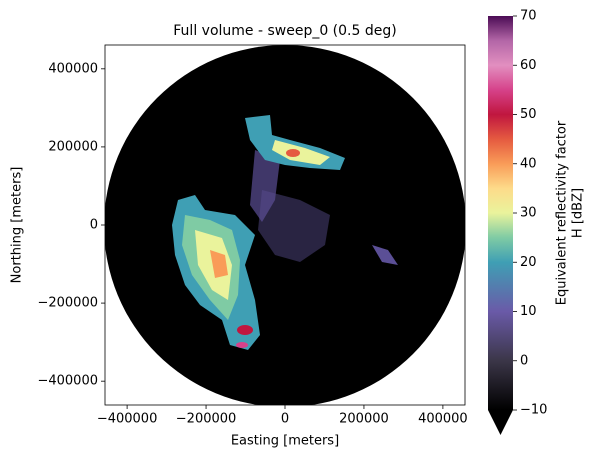  I want to click on x-tick-label: −200000, so click(206, 419).